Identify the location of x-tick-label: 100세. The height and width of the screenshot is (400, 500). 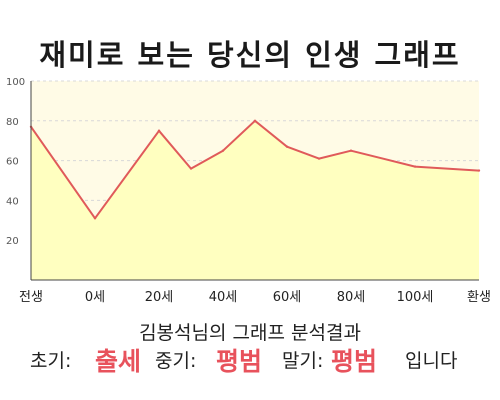
(415, 297).